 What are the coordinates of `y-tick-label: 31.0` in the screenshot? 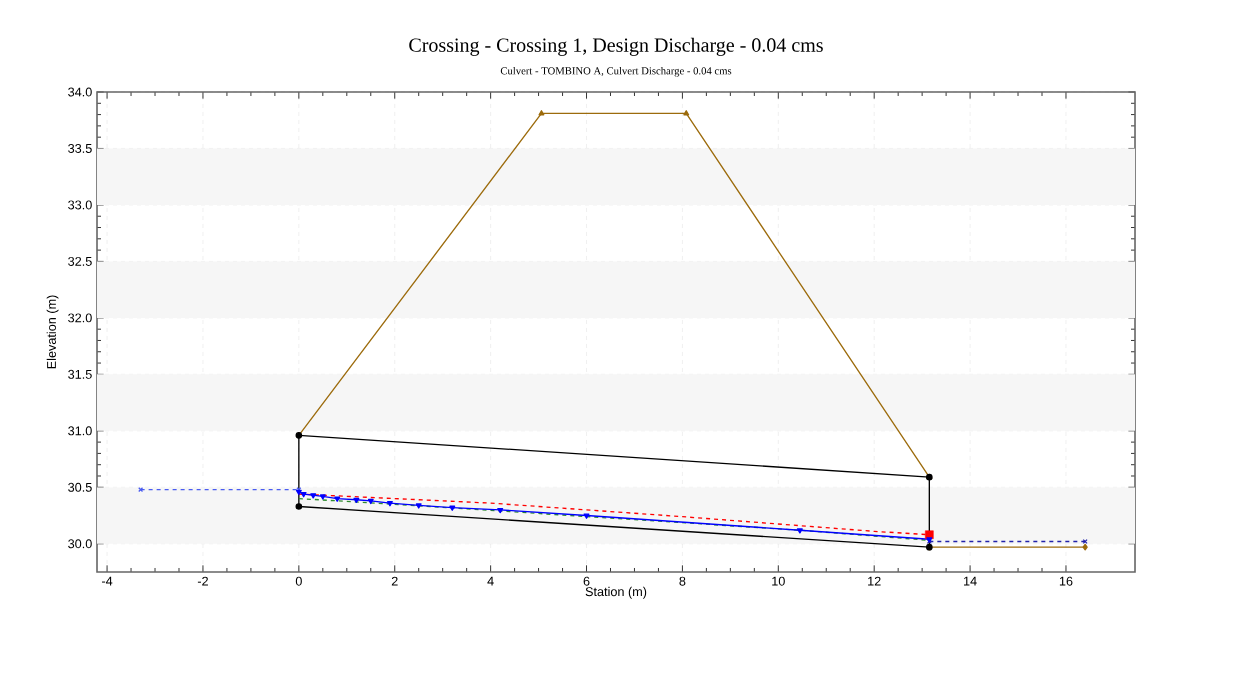 It's located at (80, 431).